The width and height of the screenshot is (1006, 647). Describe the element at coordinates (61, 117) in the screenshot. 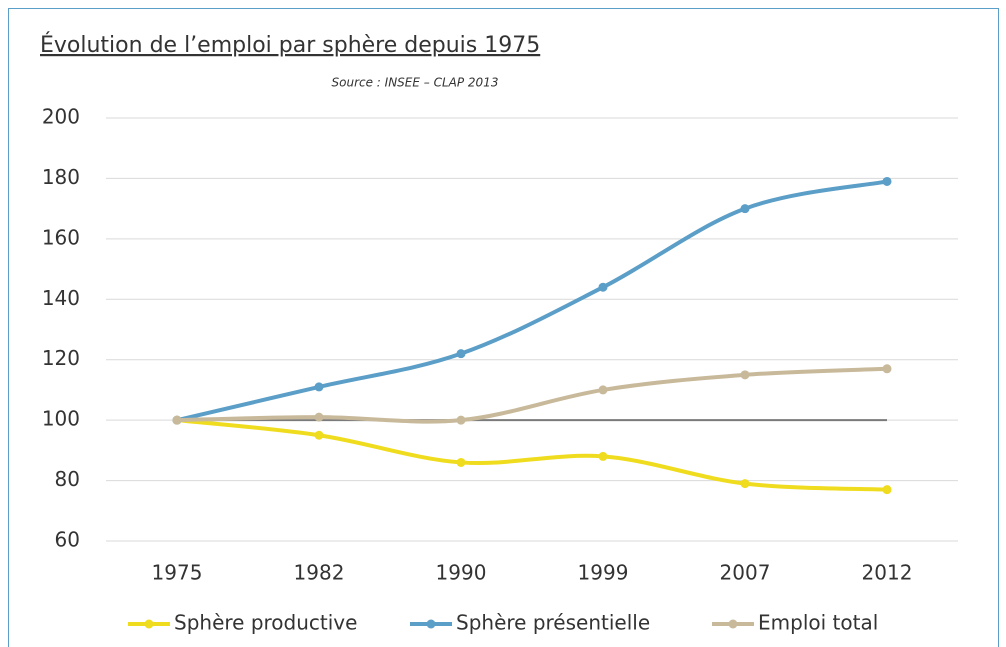

I see `y-tick-label: 200` at that location.